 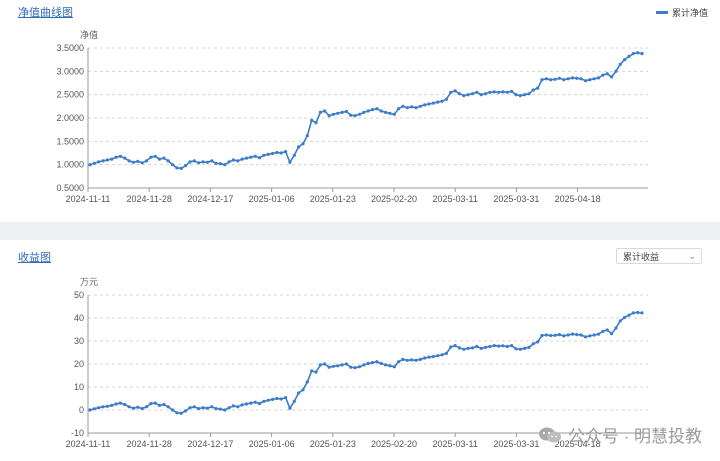 What do you see at coordinates (70, 141) in the screenshot?
I see `y-tick-label: 1.5000` at bounding box center [70, 141].